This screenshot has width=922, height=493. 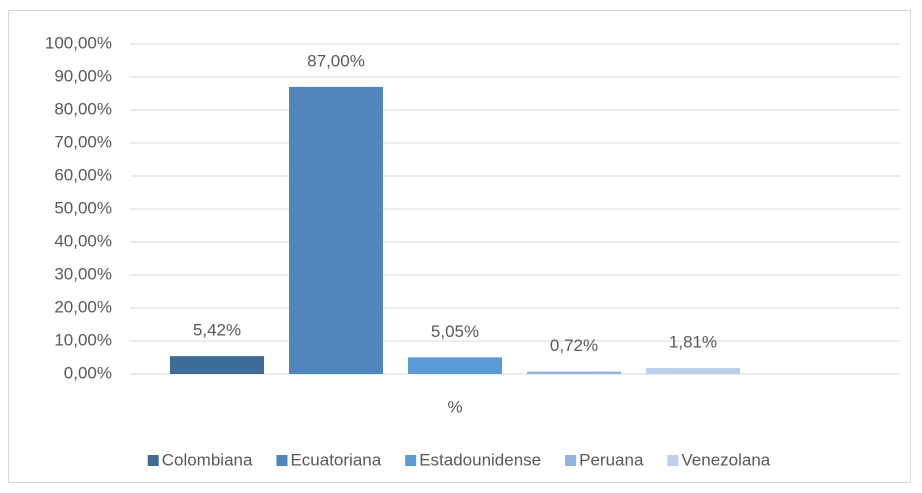 What do you see at coordinates (335, 459) in the screenshot?
I see `legend-label: Ecuatoriana` at bounding box center [335, 459].